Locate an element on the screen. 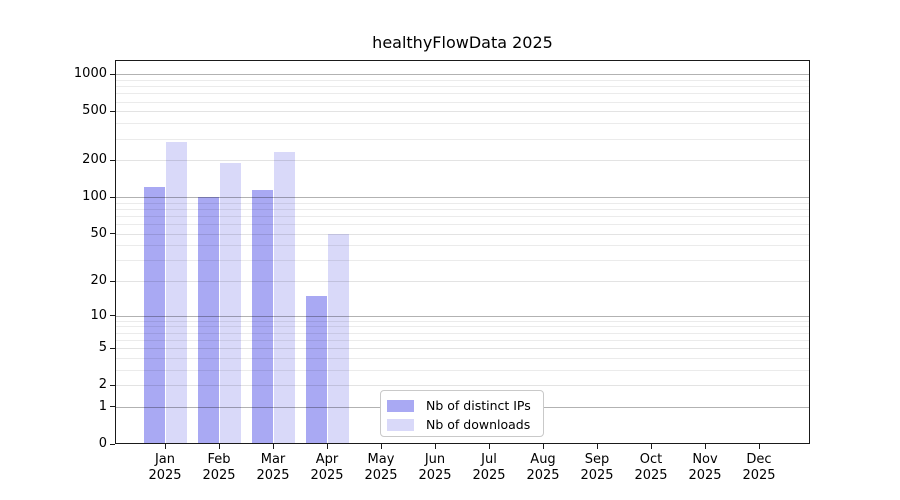 The width and height of the screenshot is (900, 500). x-tick-mark-jul is located at coordinates (489, 446).